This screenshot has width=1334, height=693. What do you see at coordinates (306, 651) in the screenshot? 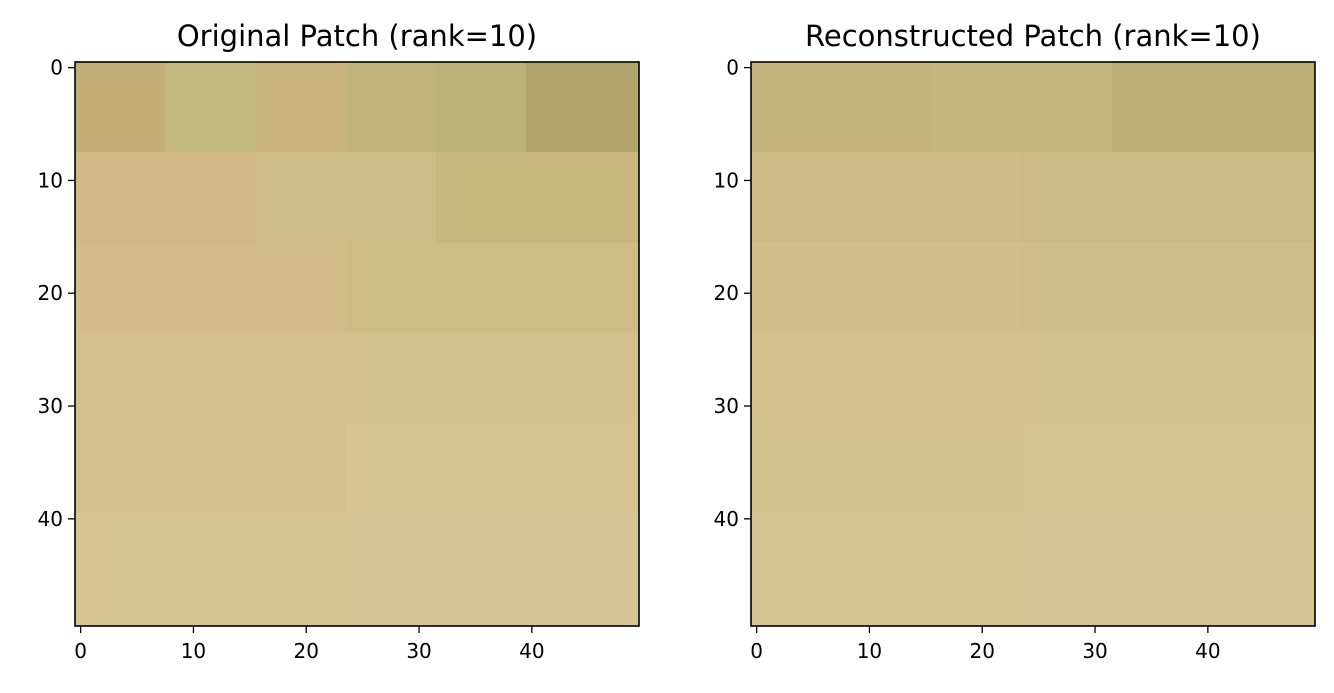
I see `original-x-tick-label: 20` at bounding box center [306, 651].